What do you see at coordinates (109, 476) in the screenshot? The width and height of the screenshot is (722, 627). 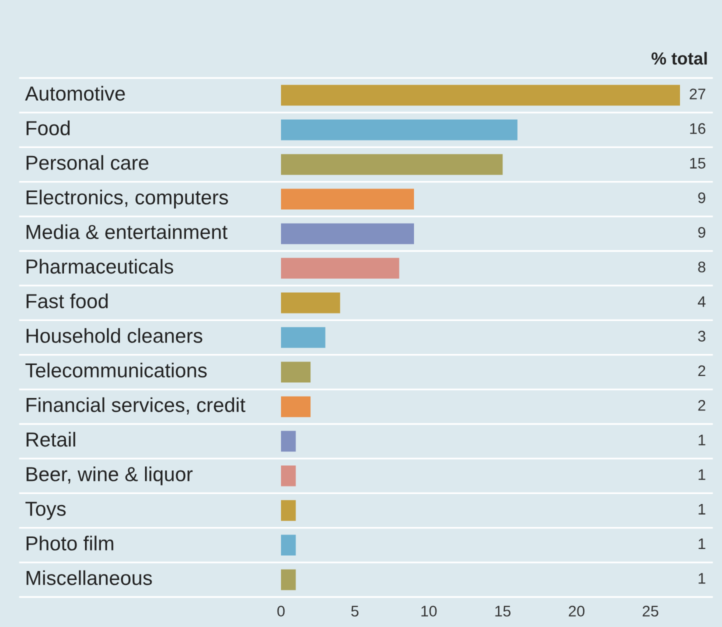 I see `y-tick-label: Beer, wine & liquor` at bounding box center [109, 476].